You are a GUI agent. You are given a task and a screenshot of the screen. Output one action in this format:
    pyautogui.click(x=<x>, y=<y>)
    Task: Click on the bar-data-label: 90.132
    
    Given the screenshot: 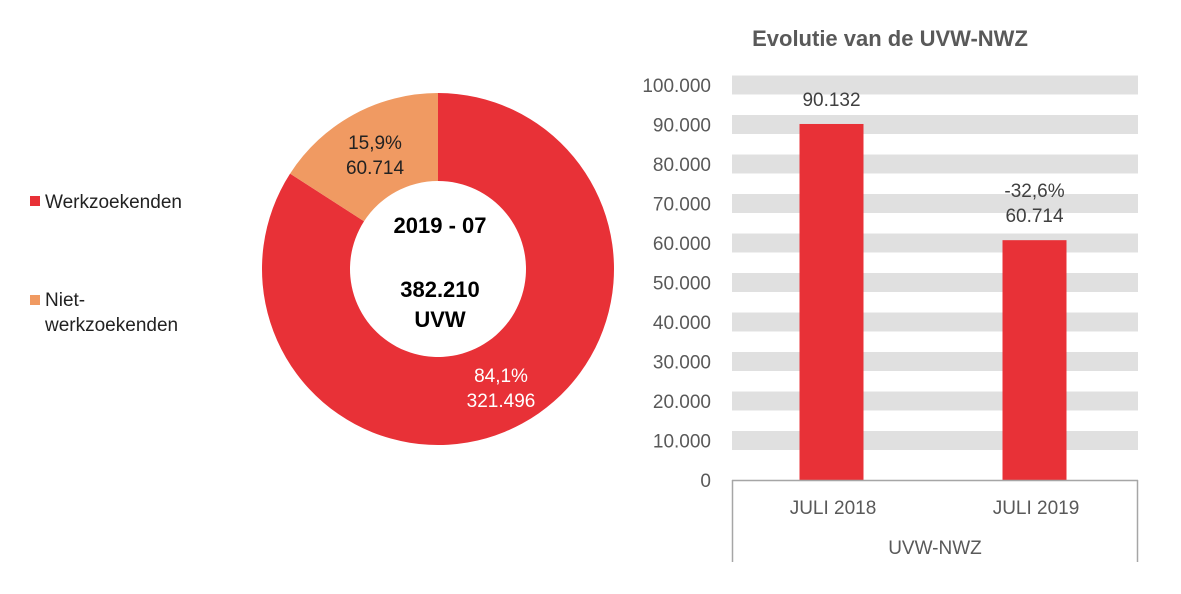 What is the action you would take?
    pyautogui.click(x=831, y=100)
    